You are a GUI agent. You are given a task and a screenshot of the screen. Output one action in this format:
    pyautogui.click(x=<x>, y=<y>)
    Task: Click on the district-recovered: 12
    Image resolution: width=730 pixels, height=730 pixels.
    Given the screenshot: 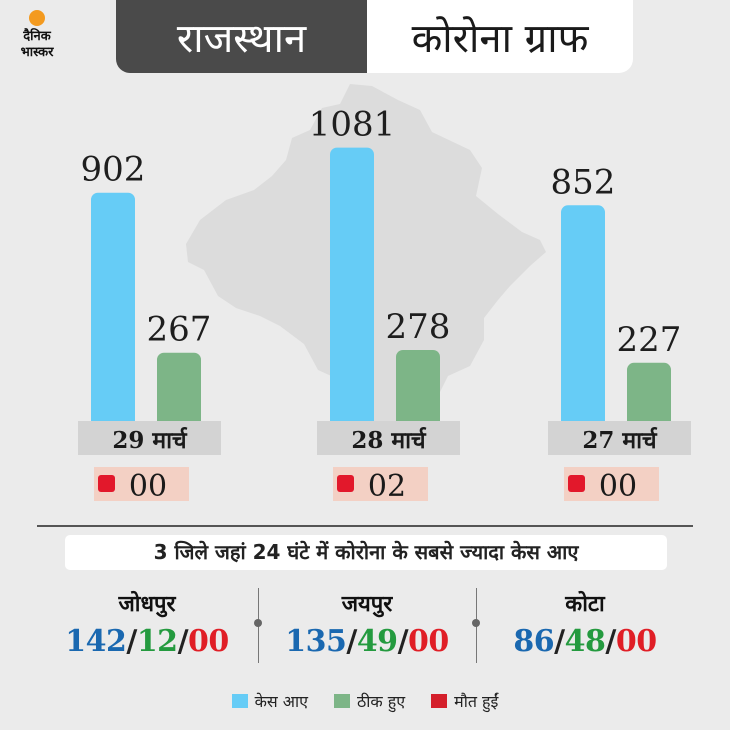 What is the action you would take?
    pyautogui.click(x=157, y=641)
    